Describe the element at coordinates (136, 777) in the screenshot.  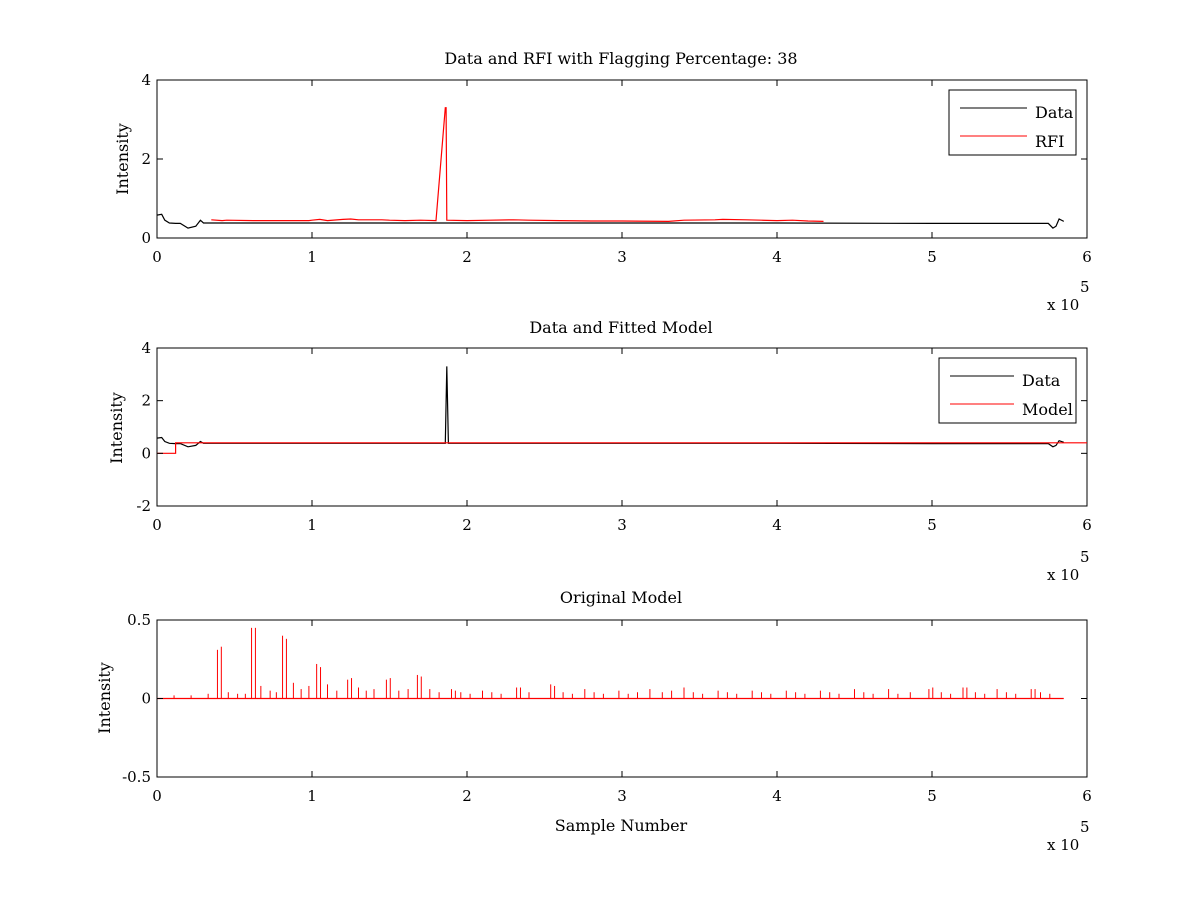
I see `y-tick-label: -0.5` at that location.